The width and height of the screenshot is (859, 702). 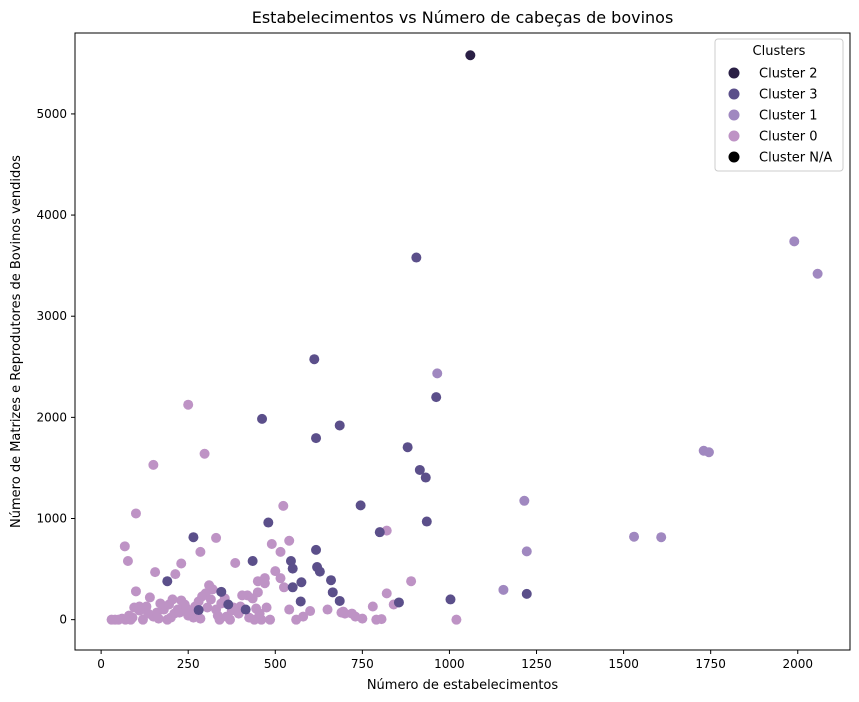 I want to click on x-tick-label: 0, so click(x=101, y=664).